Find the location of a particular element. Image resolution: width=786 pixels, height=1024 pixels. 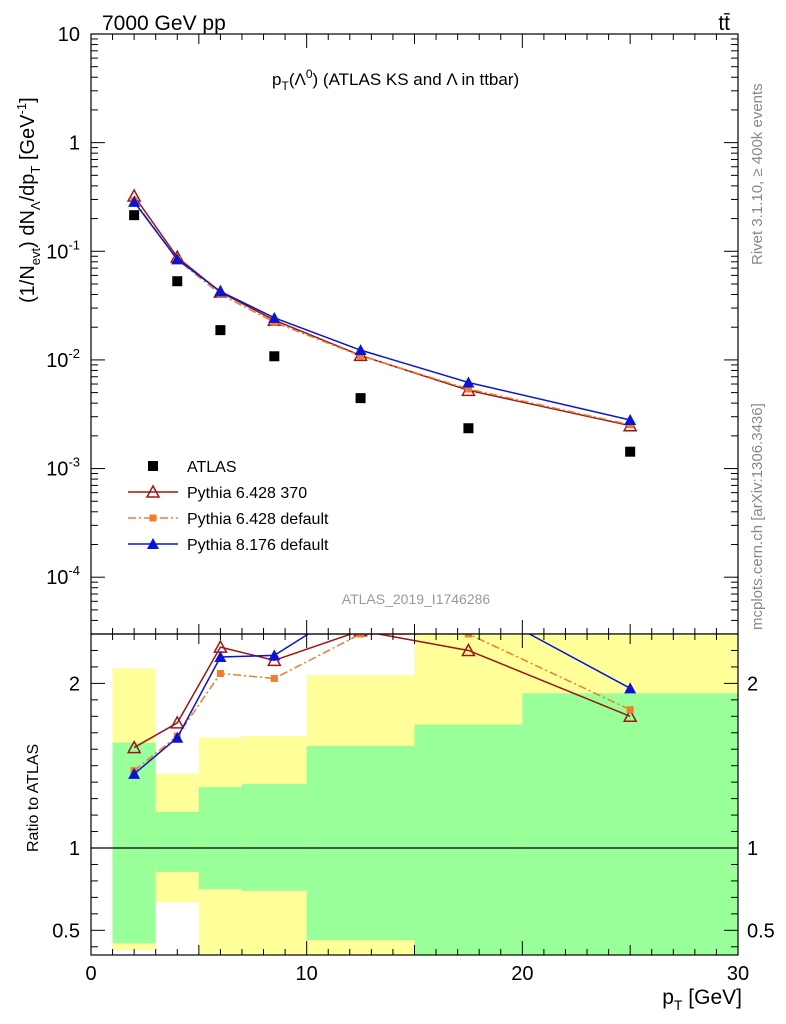

main-title: pT(Λ0) (ATLAS KS and Λ in ttbar) is located at coordinates (395, 80).